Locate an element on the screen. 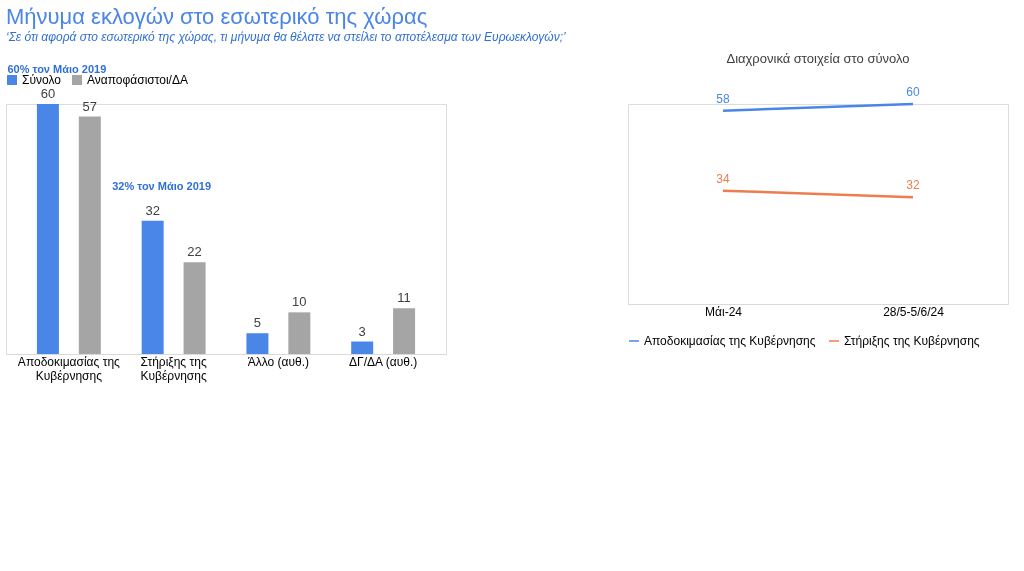 Image resolution: width=1024 pixels, height=571 pixels. x-tick-label: Μάι-24 is located at coordinates (724, 311).